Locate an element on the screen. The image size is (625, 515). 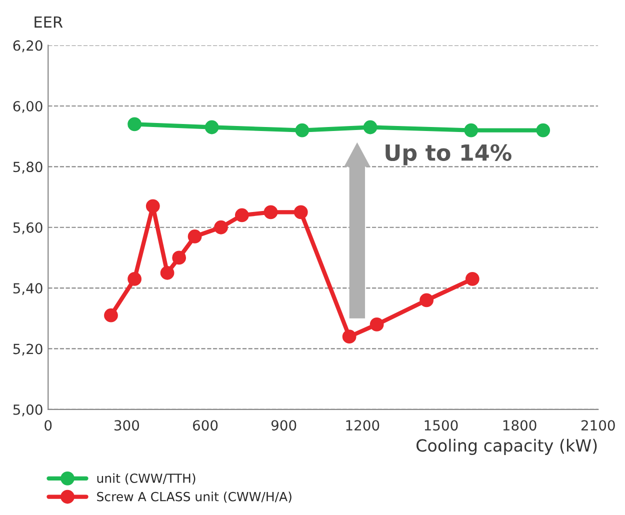
y-axis-title: EER is located at coordinates (48, 22).